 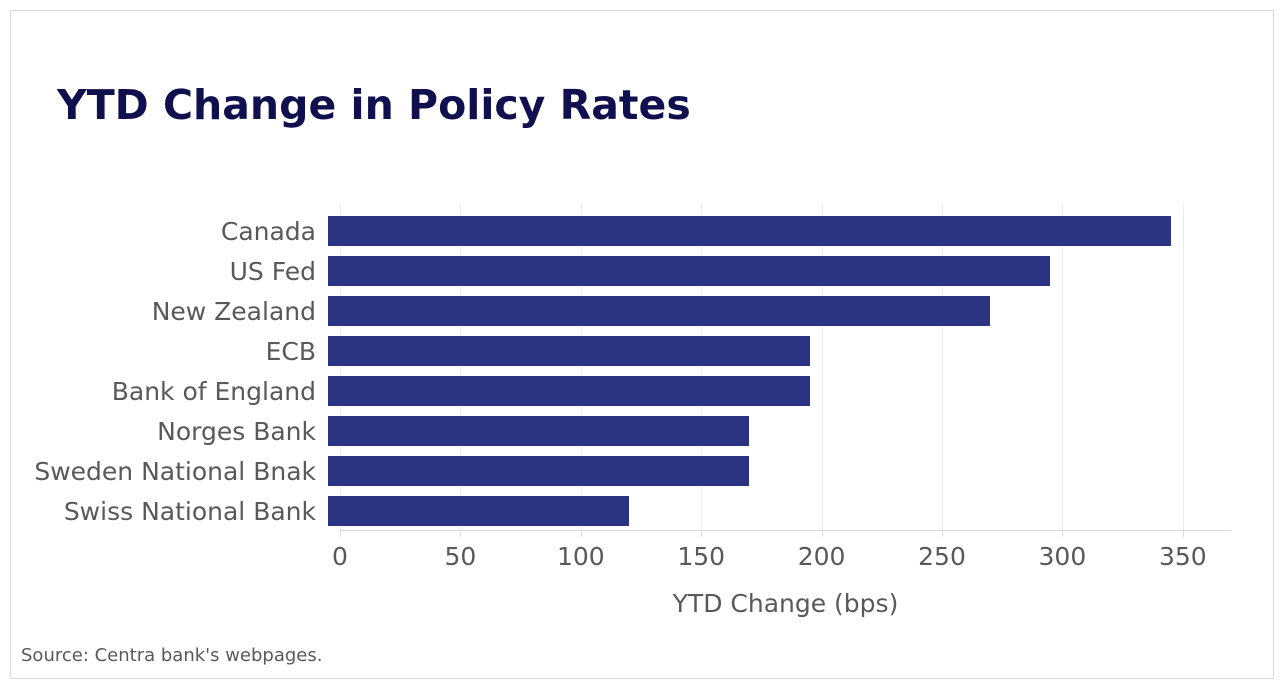 I want to click on bar-row: Canada, so click(x=621, y=231).